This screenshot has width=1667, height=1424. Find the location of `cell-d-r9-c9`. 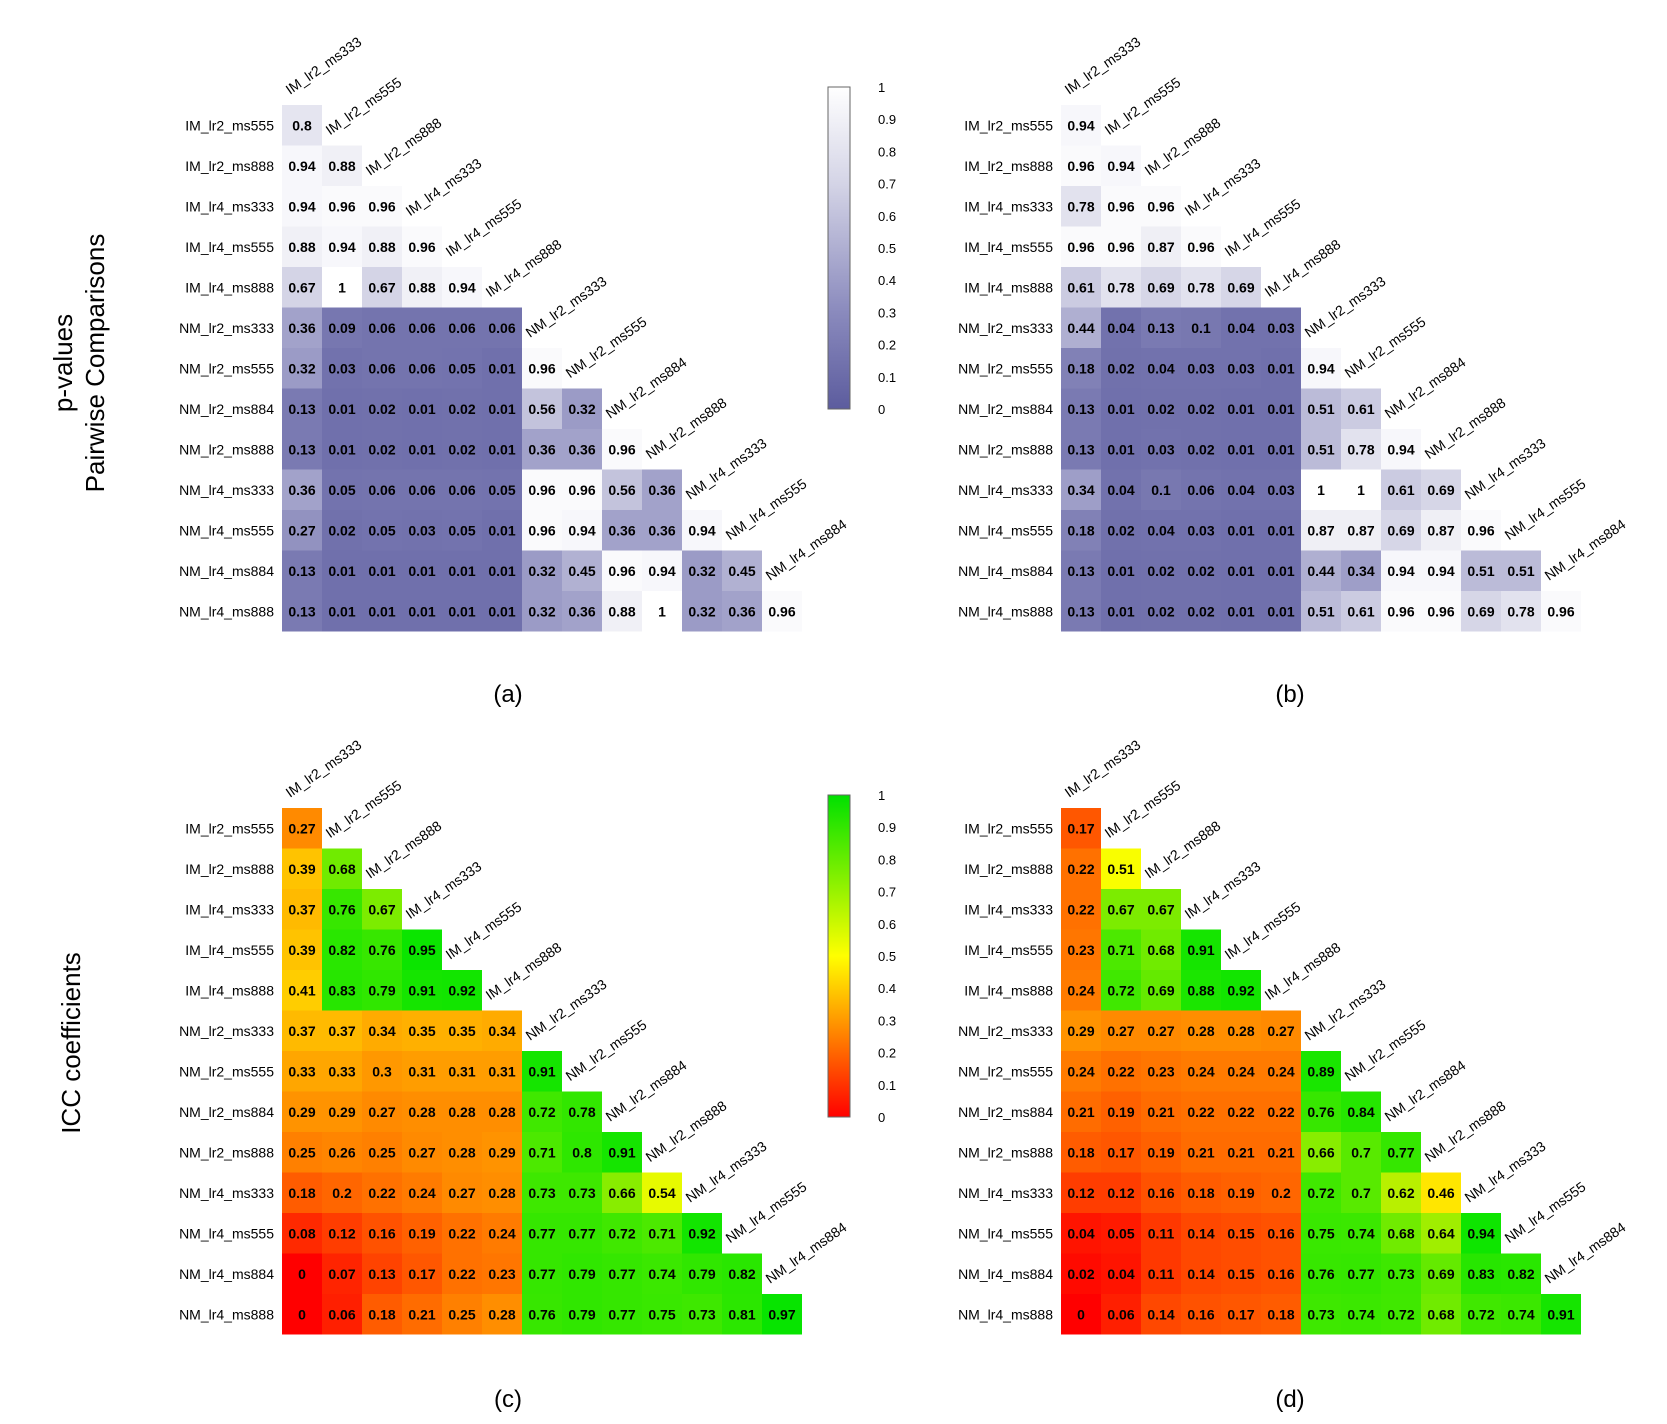

cell-d-r9-c9 is located at coordinates (1441, 1192).